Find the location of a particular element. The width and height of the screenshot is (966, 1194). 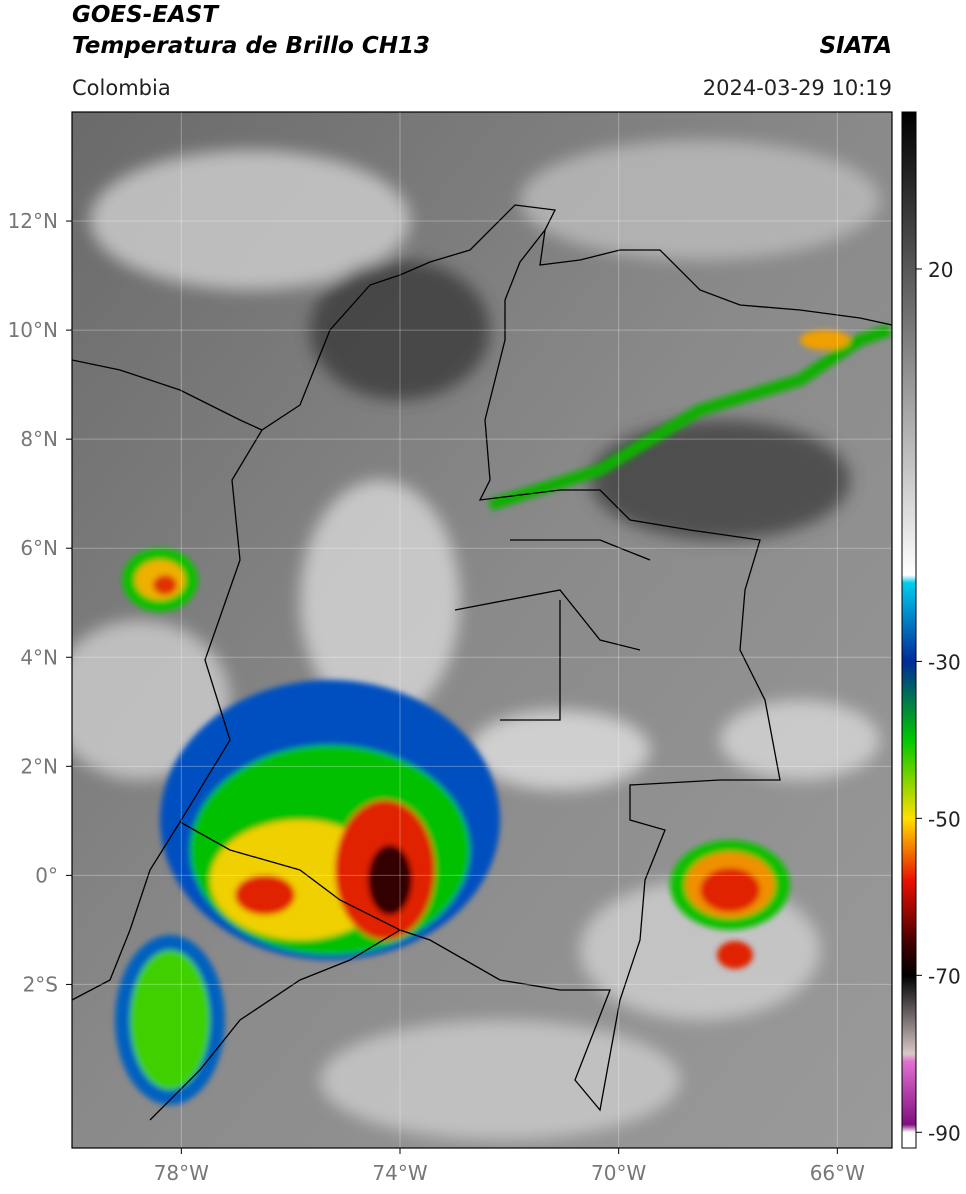

datetime: 2024-03-29 10:19 is located at coordinates (797, 88).